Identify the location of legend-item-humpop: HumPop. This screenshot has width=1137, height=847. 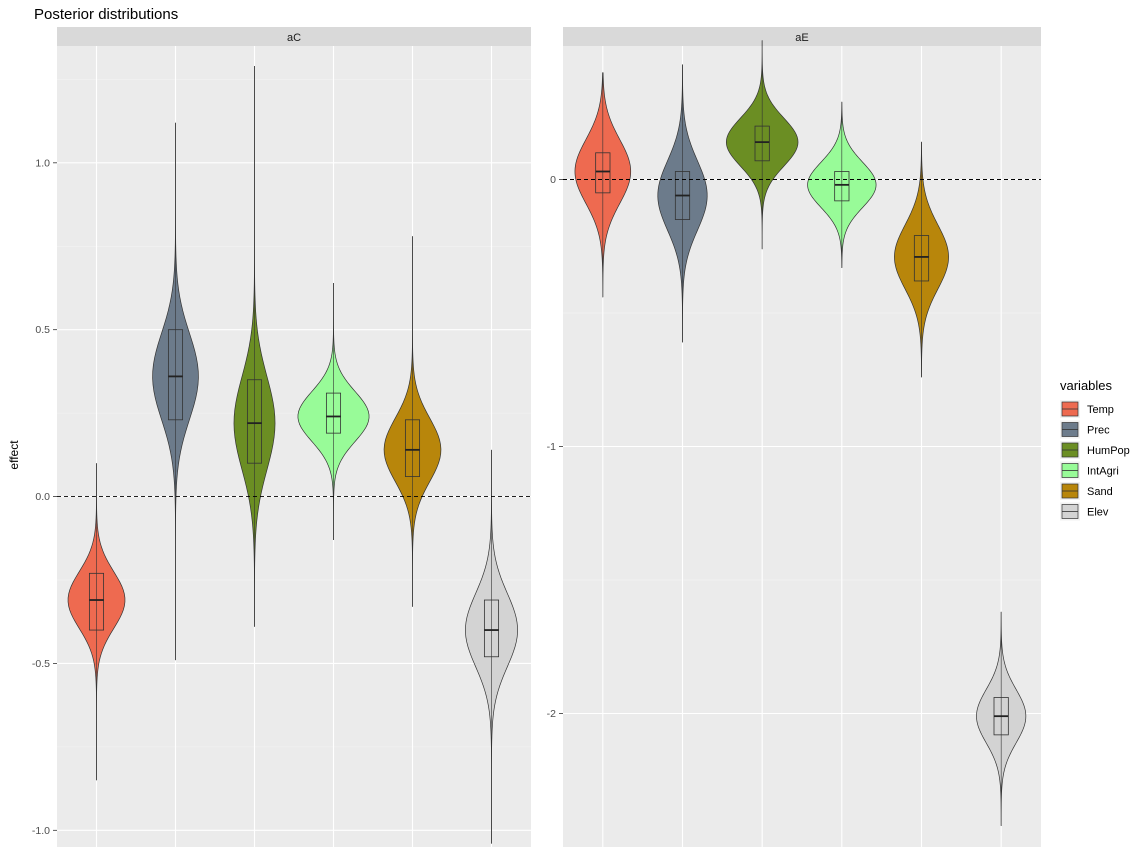
(1095, 450).